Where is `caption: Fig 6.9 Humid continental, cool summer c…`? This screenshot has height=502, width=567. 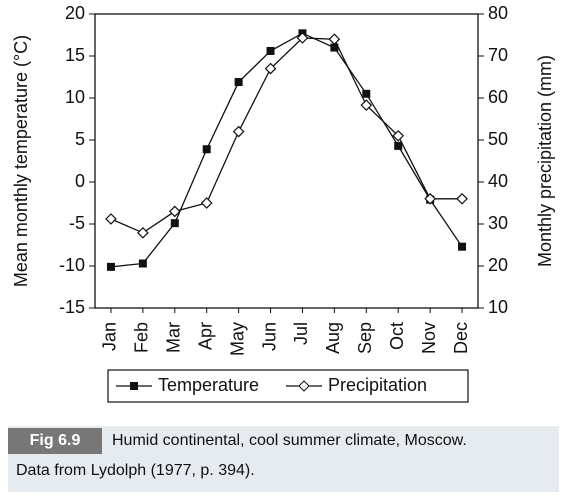 caption: Fig 6.9 Humid continental, cool summer c… is located at coordinates (283, 459).